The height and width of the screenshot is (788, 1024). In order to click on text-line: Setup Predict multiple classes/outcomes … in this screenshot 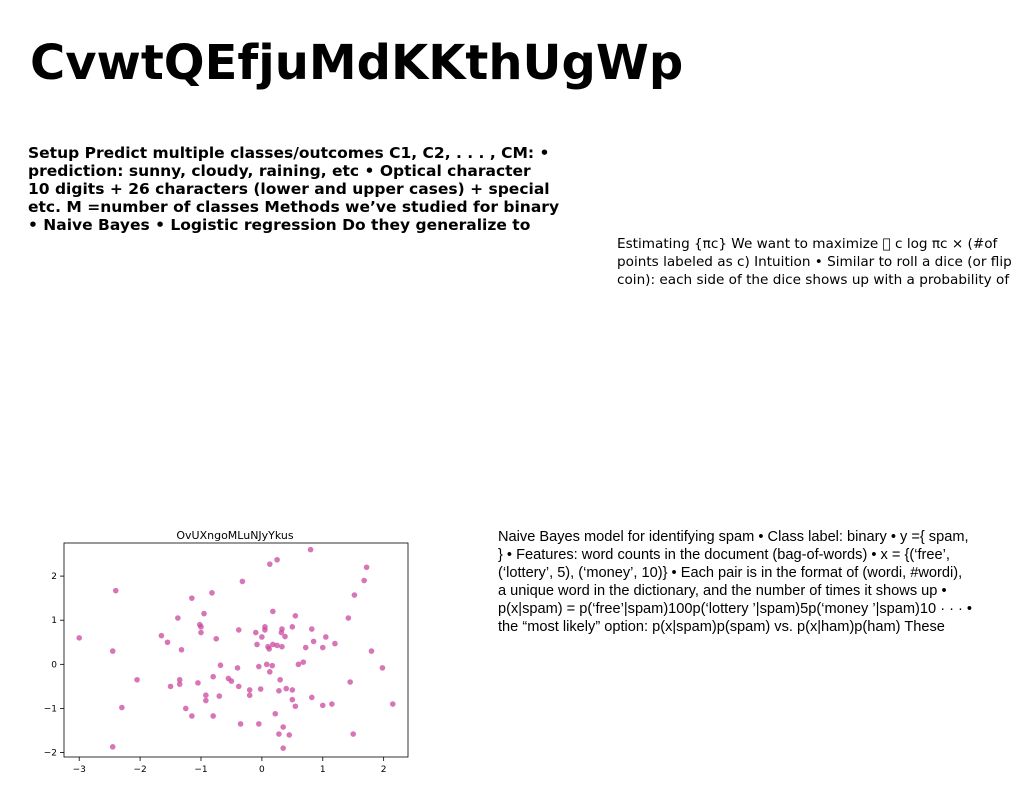, I will do `click(289, 153)`.